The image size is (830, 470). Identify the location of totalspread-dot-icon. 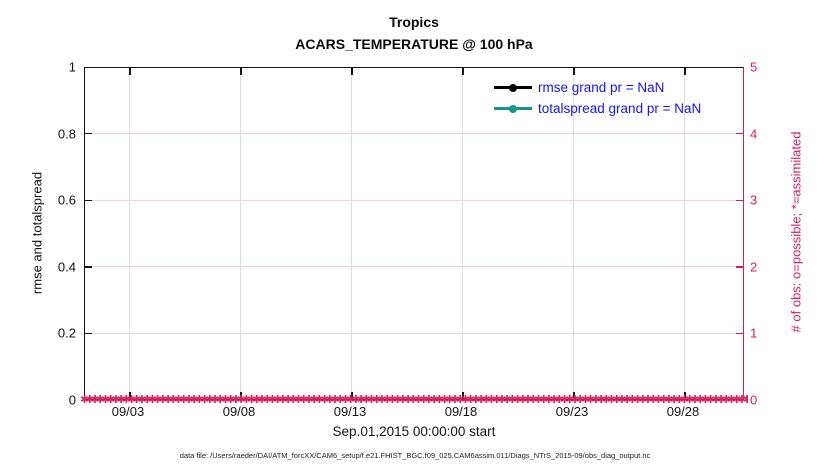
(513, 108).